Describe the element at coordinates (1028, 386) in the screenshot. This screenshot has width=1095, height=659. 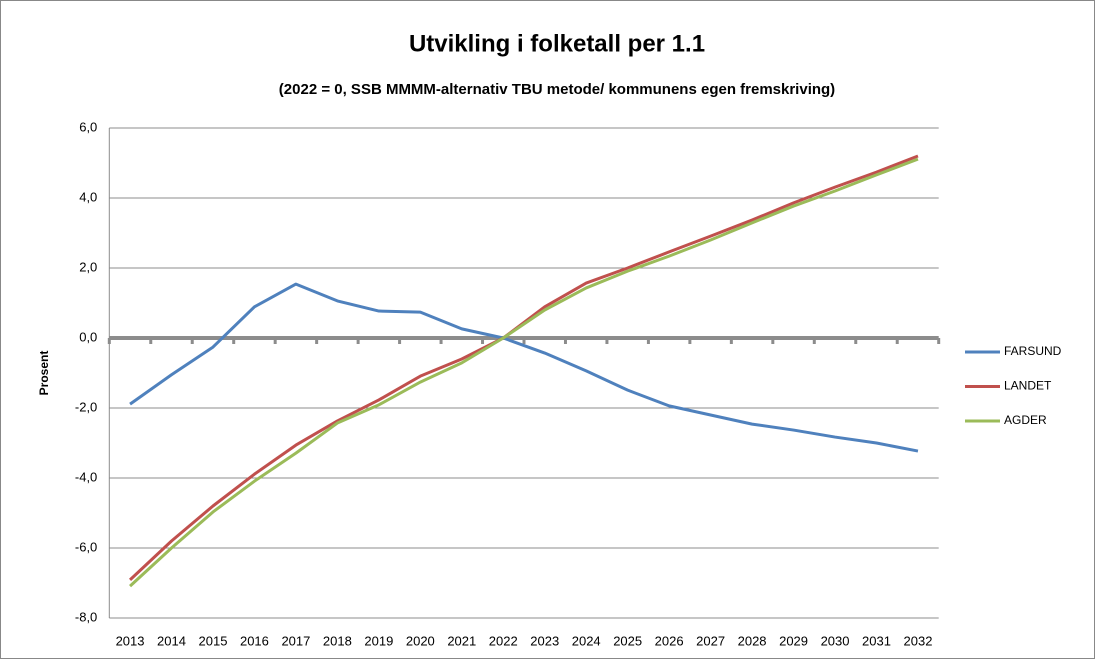
I see `legend-label: LANDET` at that location.